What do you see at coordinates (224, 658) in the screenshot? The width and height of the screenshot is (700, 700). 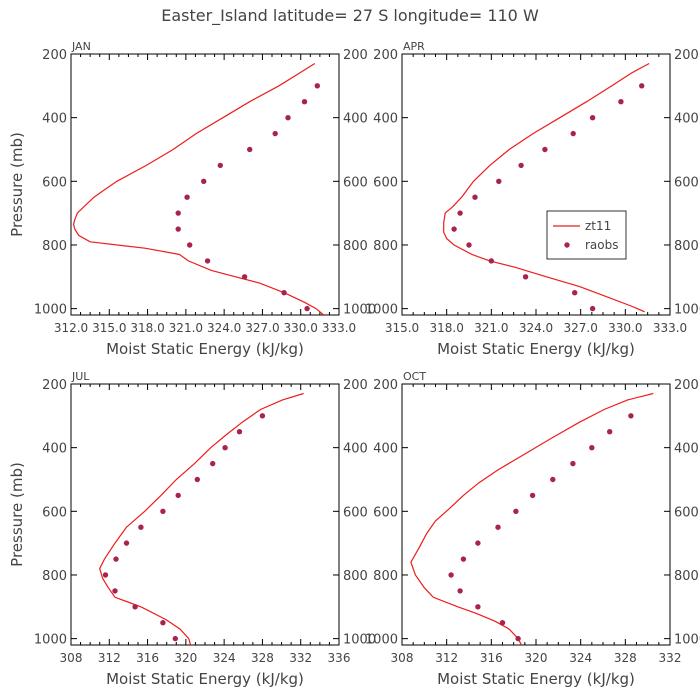 I see `x-tick-label: 324` at bounding box center [224, 658].